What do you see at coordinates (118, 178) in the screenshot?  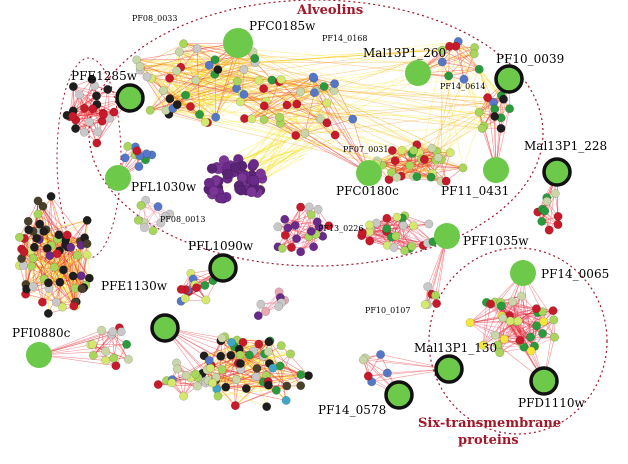 I see `hub-node-PFL1030w` at bounding box center [118, 178].